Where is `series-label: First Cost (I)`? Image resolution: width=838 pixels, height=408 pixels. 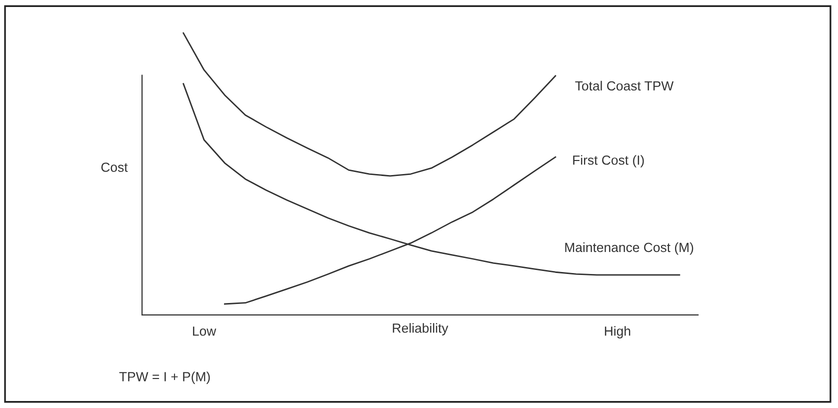 series-label: First Cost (I) is located at coordinates (608, 161).